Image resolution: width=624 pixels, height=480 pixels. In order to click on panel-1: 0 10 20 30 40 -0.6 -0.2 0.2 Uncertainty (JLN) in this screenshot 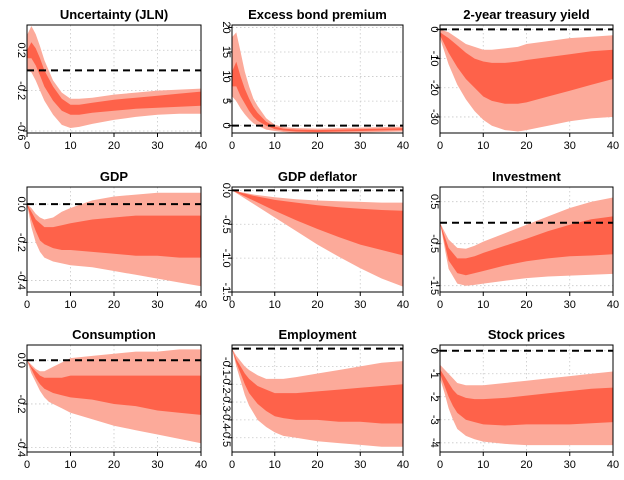, I will do `click(111, 79)`.